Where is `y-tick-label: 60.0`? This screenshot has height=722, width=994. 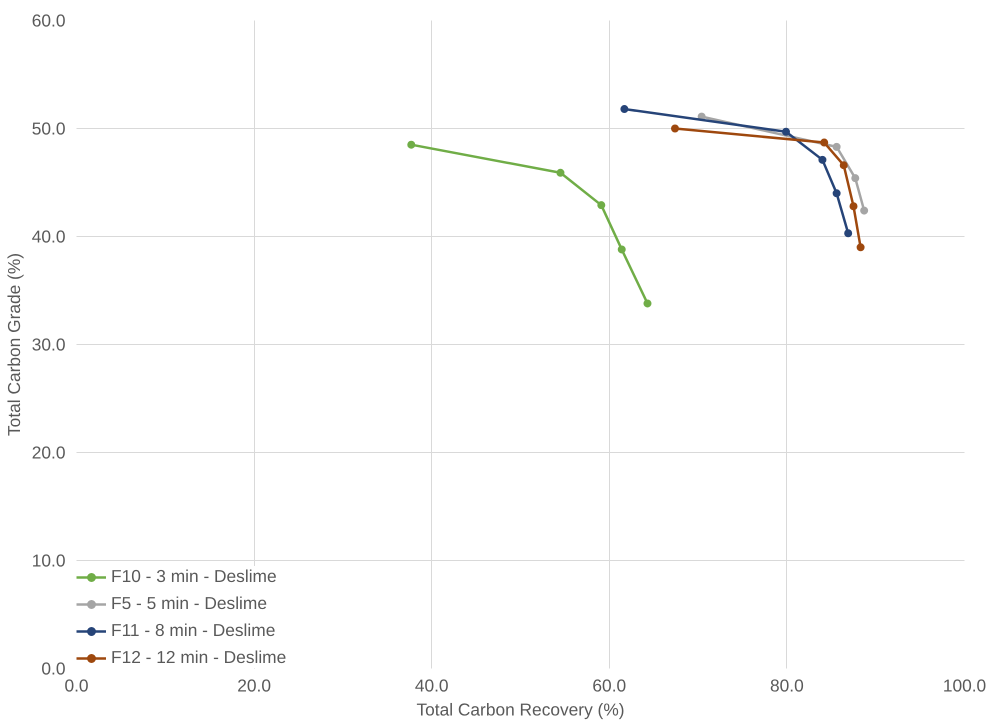 y-tick-label: 60.0 is located at coordinates (49, 20).